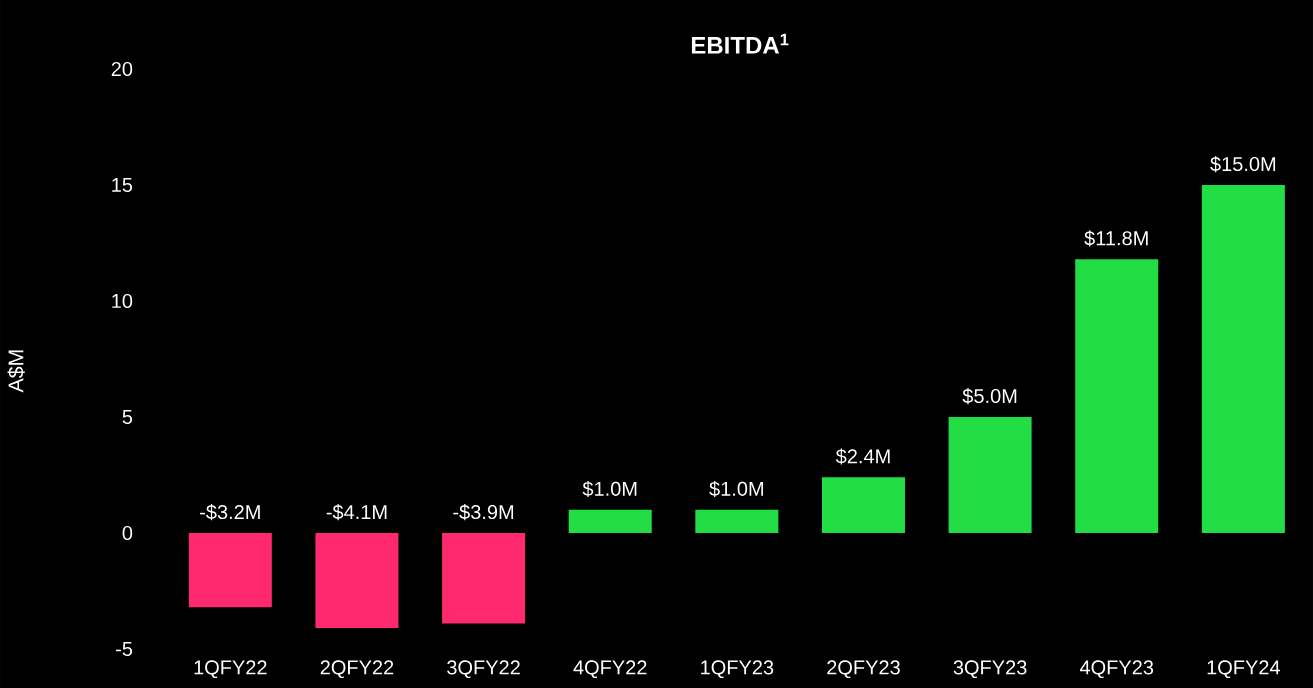 Image resolution: width=1313 pixels, height=688 pixels. Describe the element at coordinates (357, 669) in the screenshot. I see `x-tick-label: 2QFY22` at that location.